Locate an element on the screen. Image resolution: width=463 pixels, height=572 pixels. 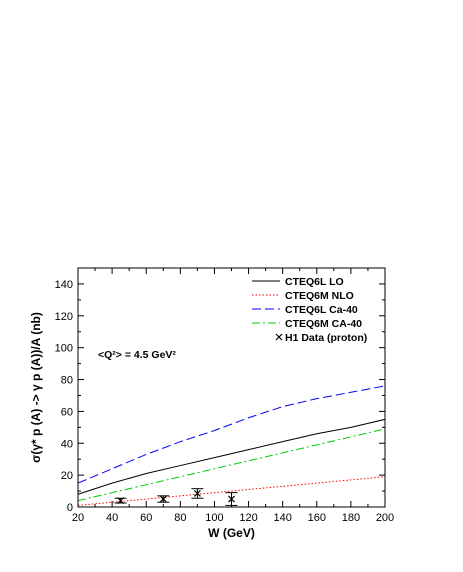
legend-item: CTEQ6M CA-40 is located at coordinates (307, 324).